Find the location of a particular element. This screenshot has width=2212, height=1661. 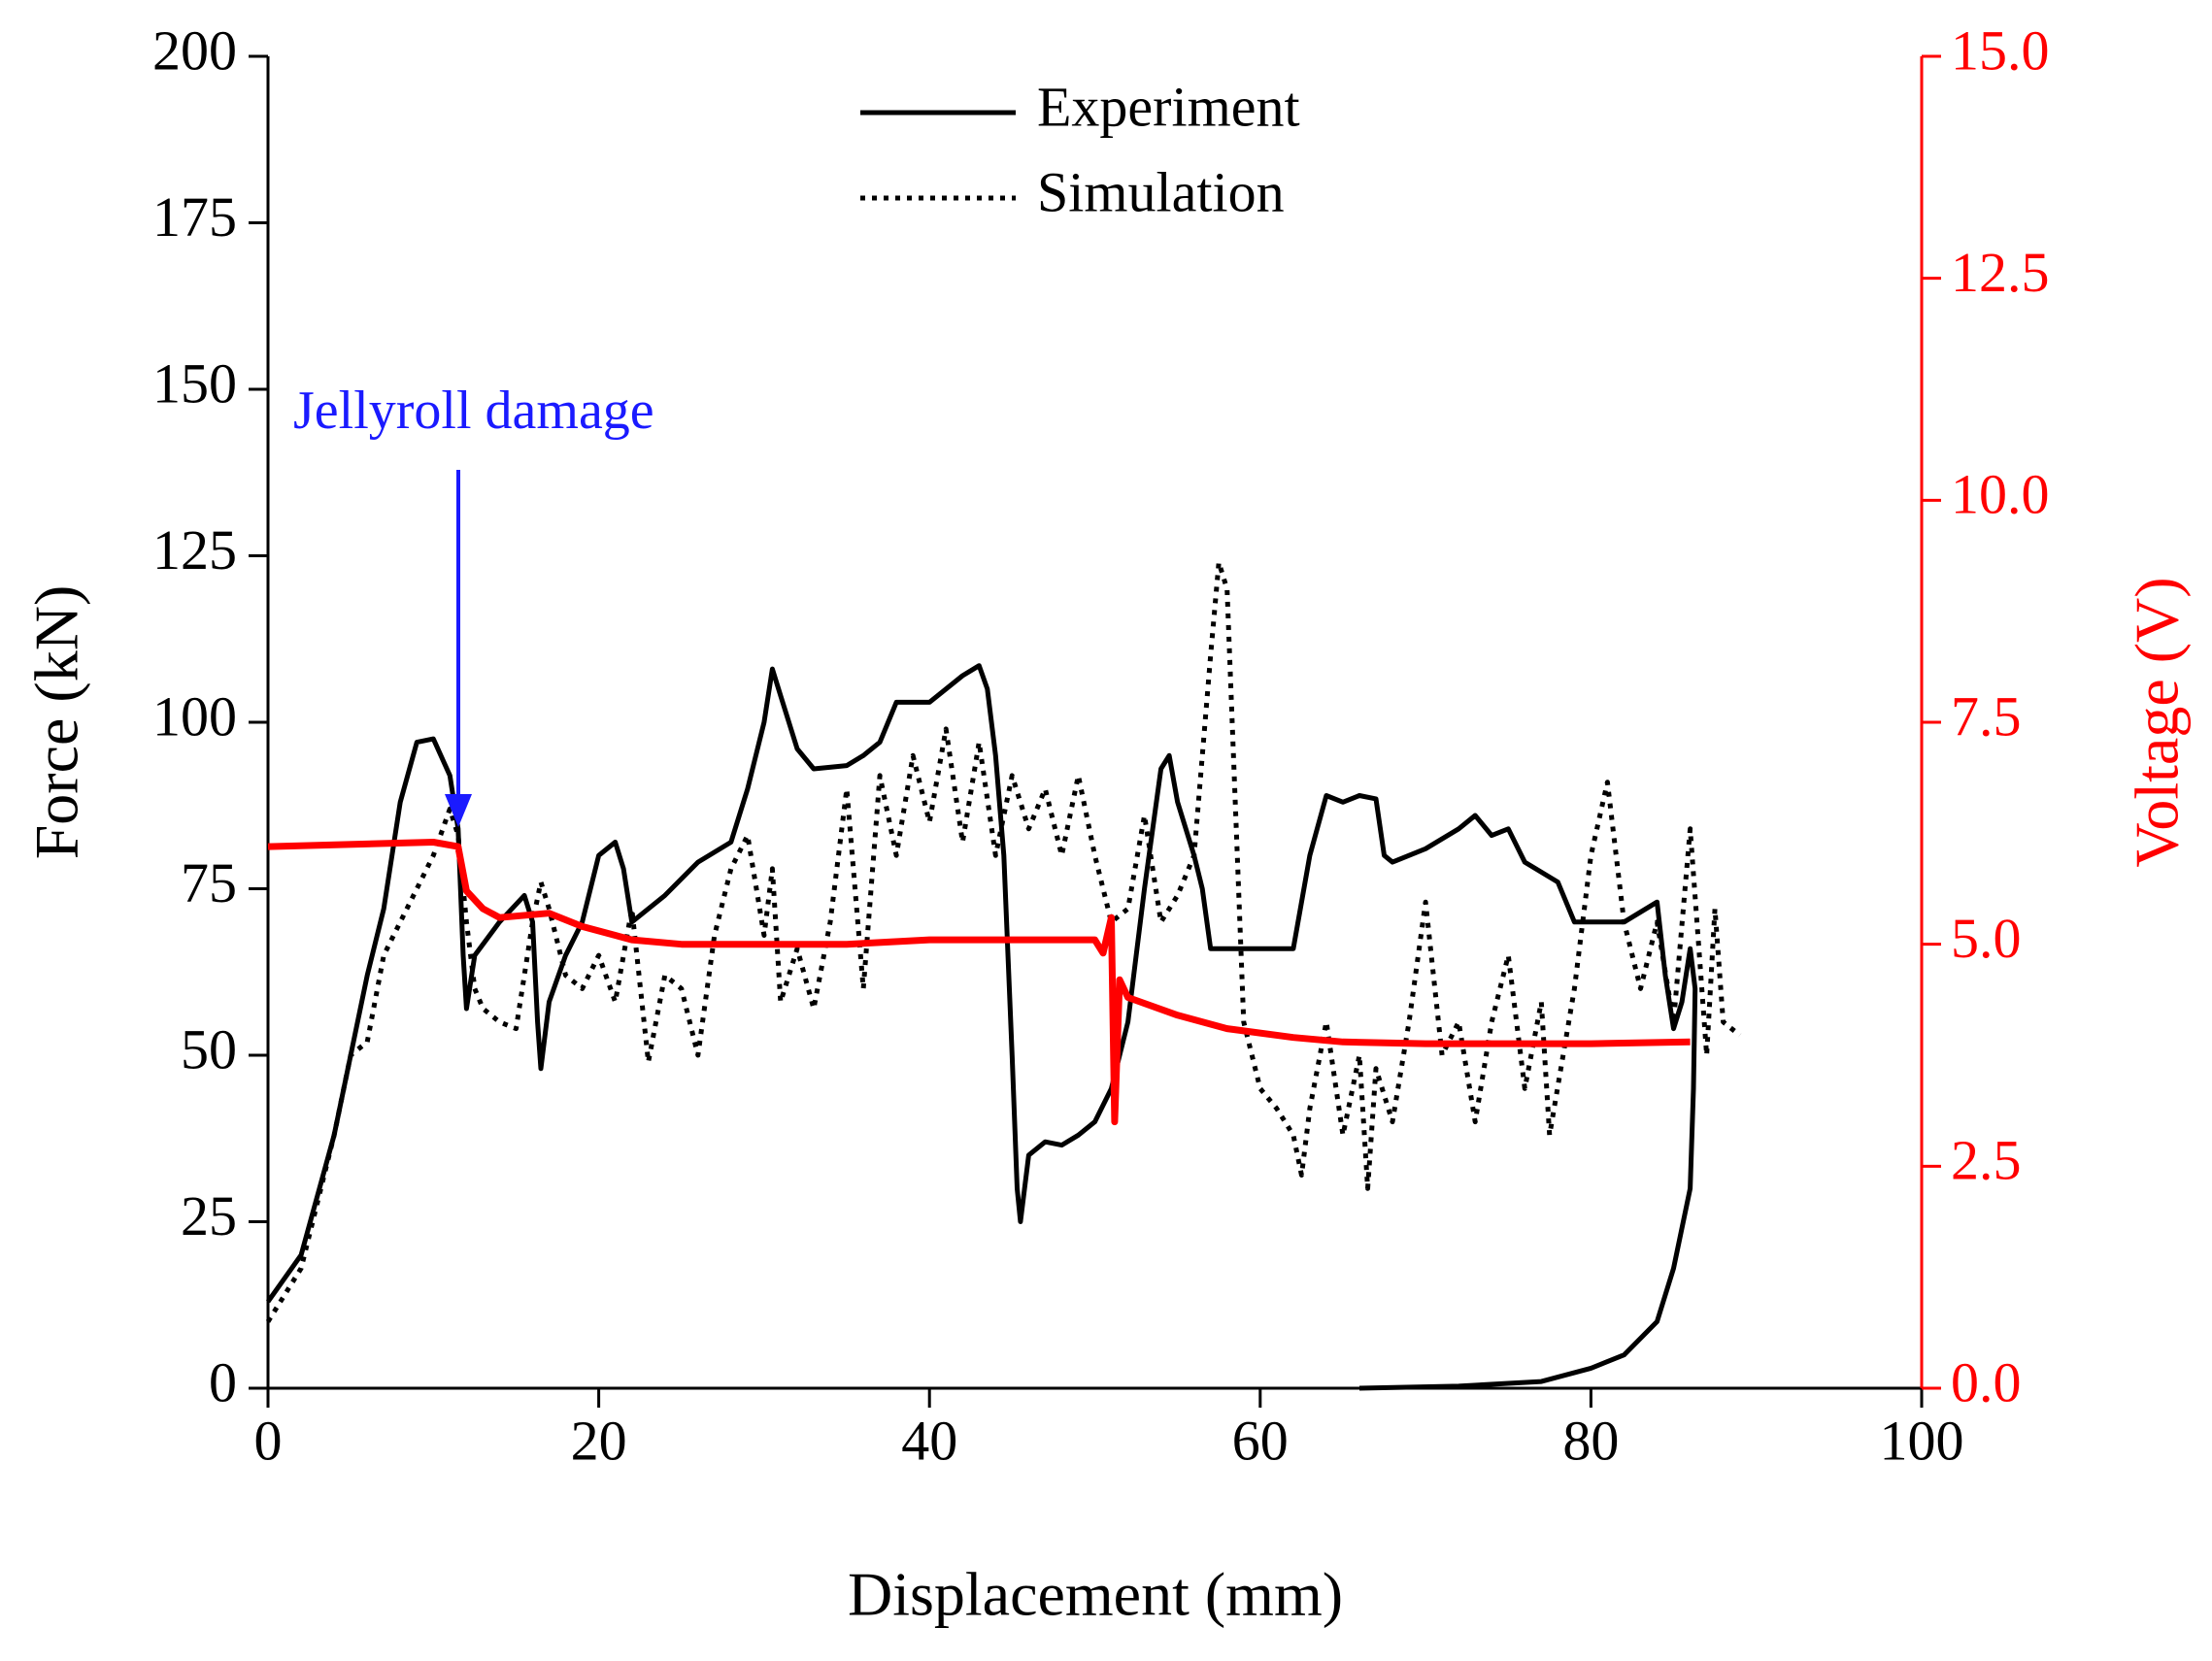

y-axis-title: Force (kN) is located at coordinates (56, 722).